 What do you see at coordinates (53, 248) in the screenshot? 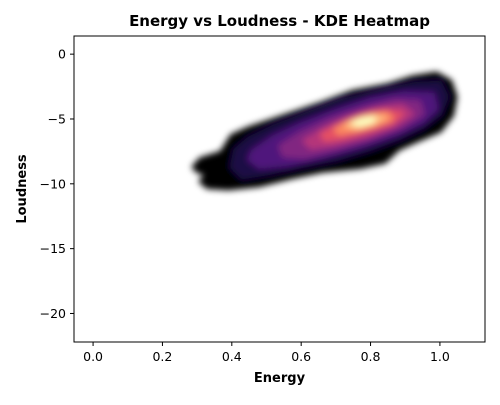
I see `y-tick-label: −15` at bounding box center [53, 248].